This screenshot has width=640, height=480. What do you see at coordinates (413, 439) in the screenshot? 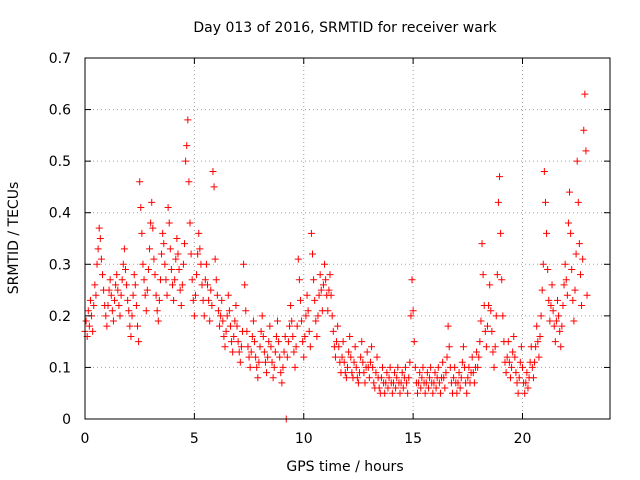
I see `x-tick-label: 15` at bounding box center [413, 439].